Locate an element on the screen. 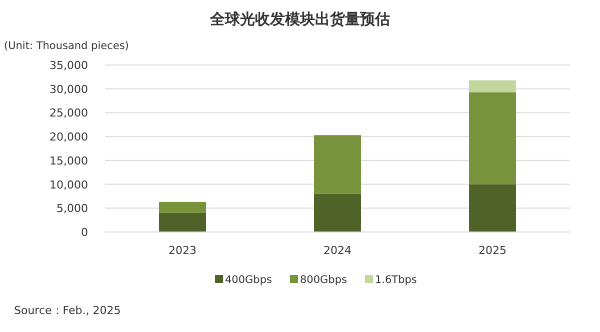 The height and width of the screenshot is (332, 600). y-tick-label: 35,000 is located at coordinates (69, 65).